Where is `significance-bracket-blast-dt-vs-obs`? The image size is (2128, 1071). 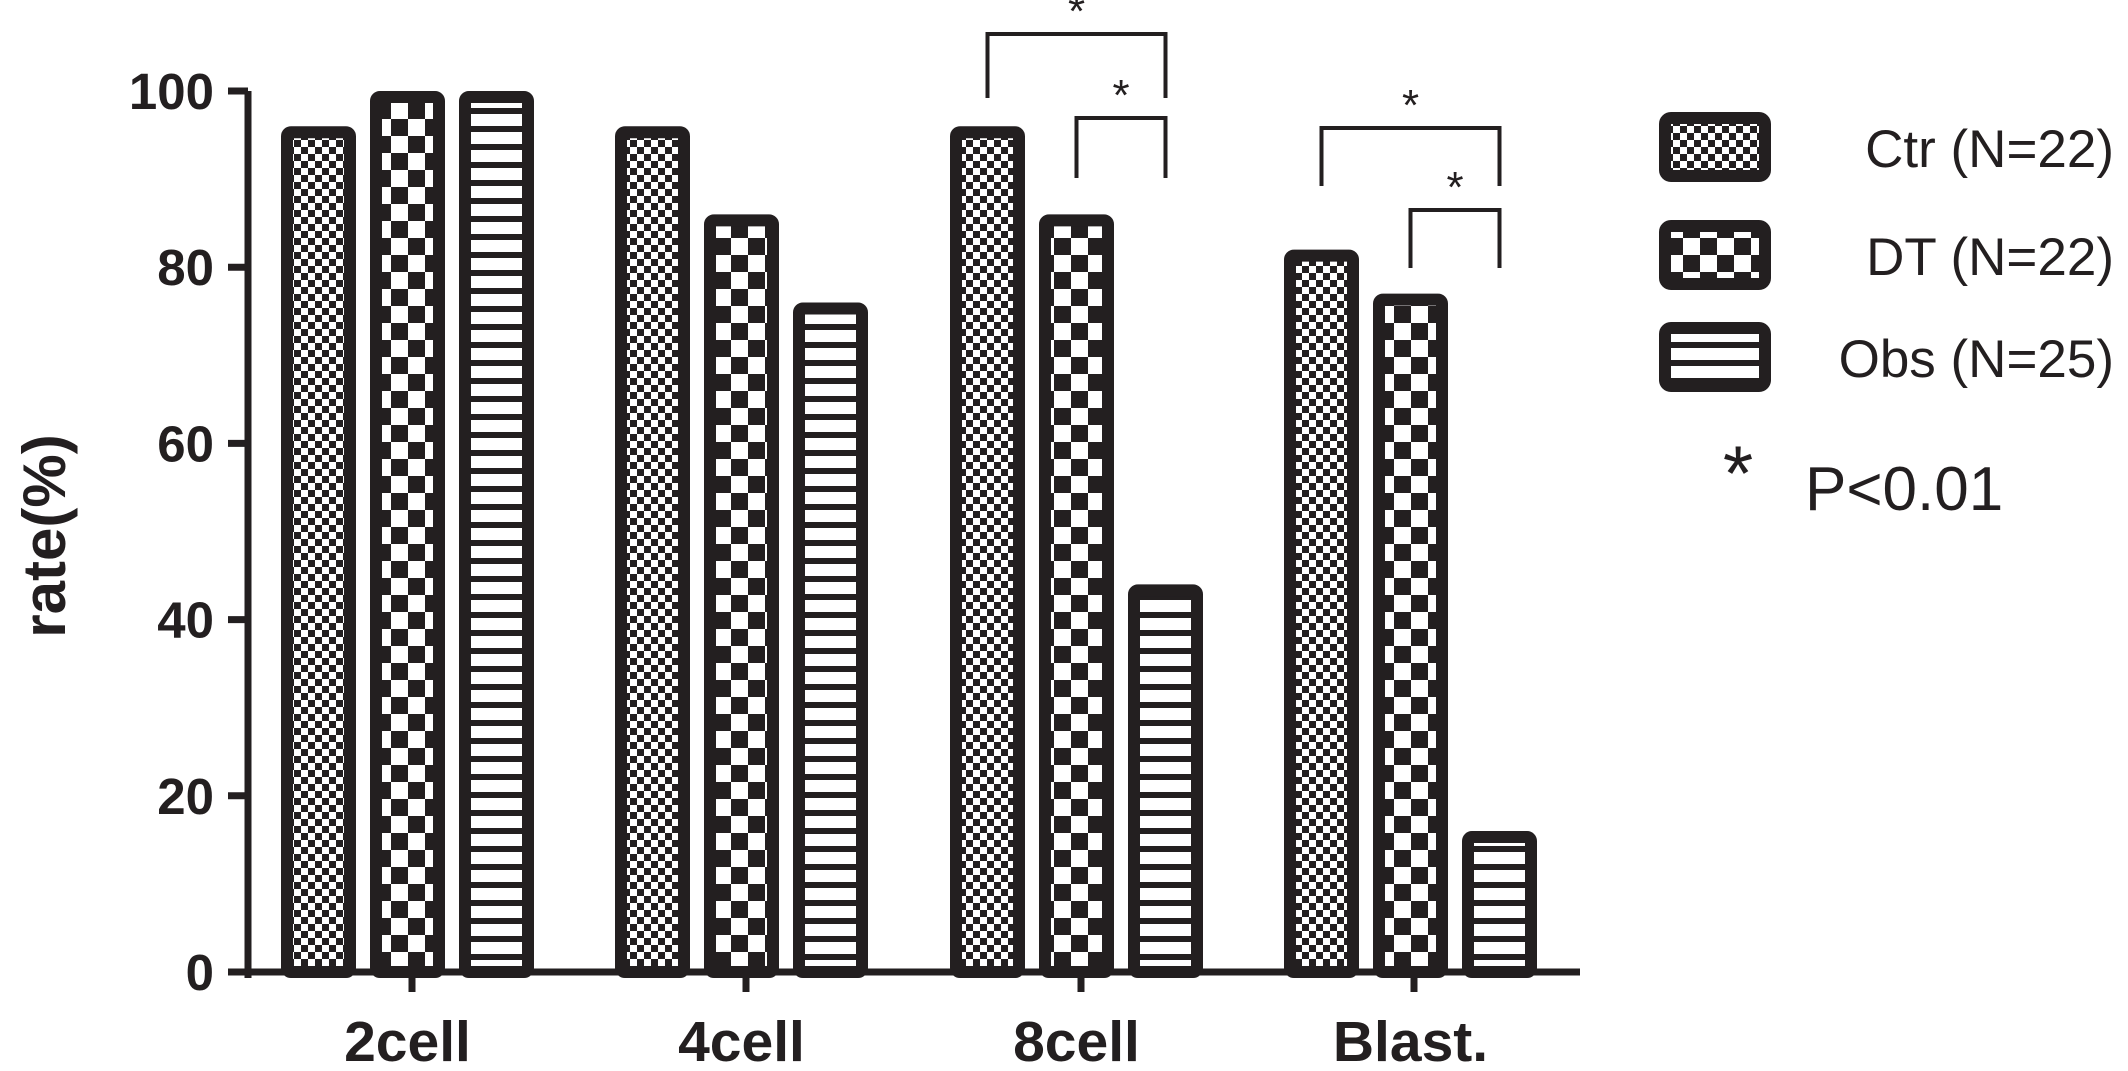
significance-bracket-blast-dt-vs-obs is located at coordinates (1455, 238).